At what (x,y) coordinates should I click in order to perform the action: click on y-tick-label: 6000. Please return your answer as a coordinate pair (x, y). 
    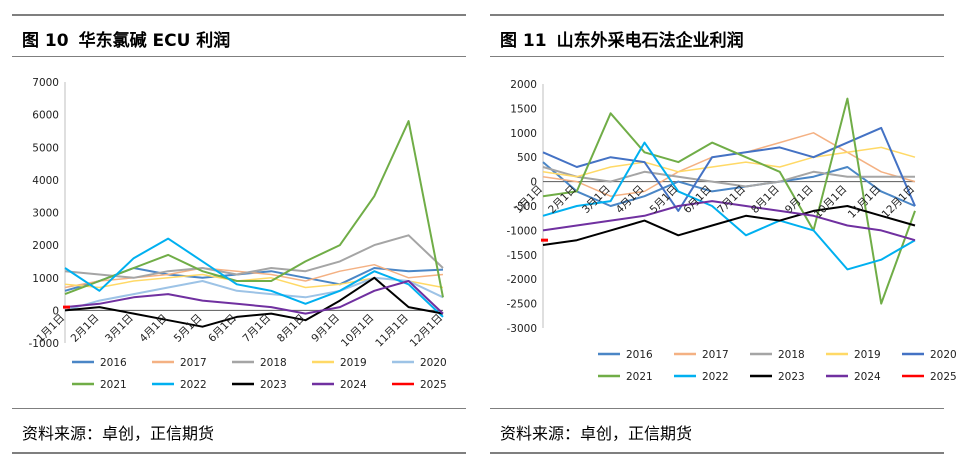
    Looking at the image, I should click on (45, 116).